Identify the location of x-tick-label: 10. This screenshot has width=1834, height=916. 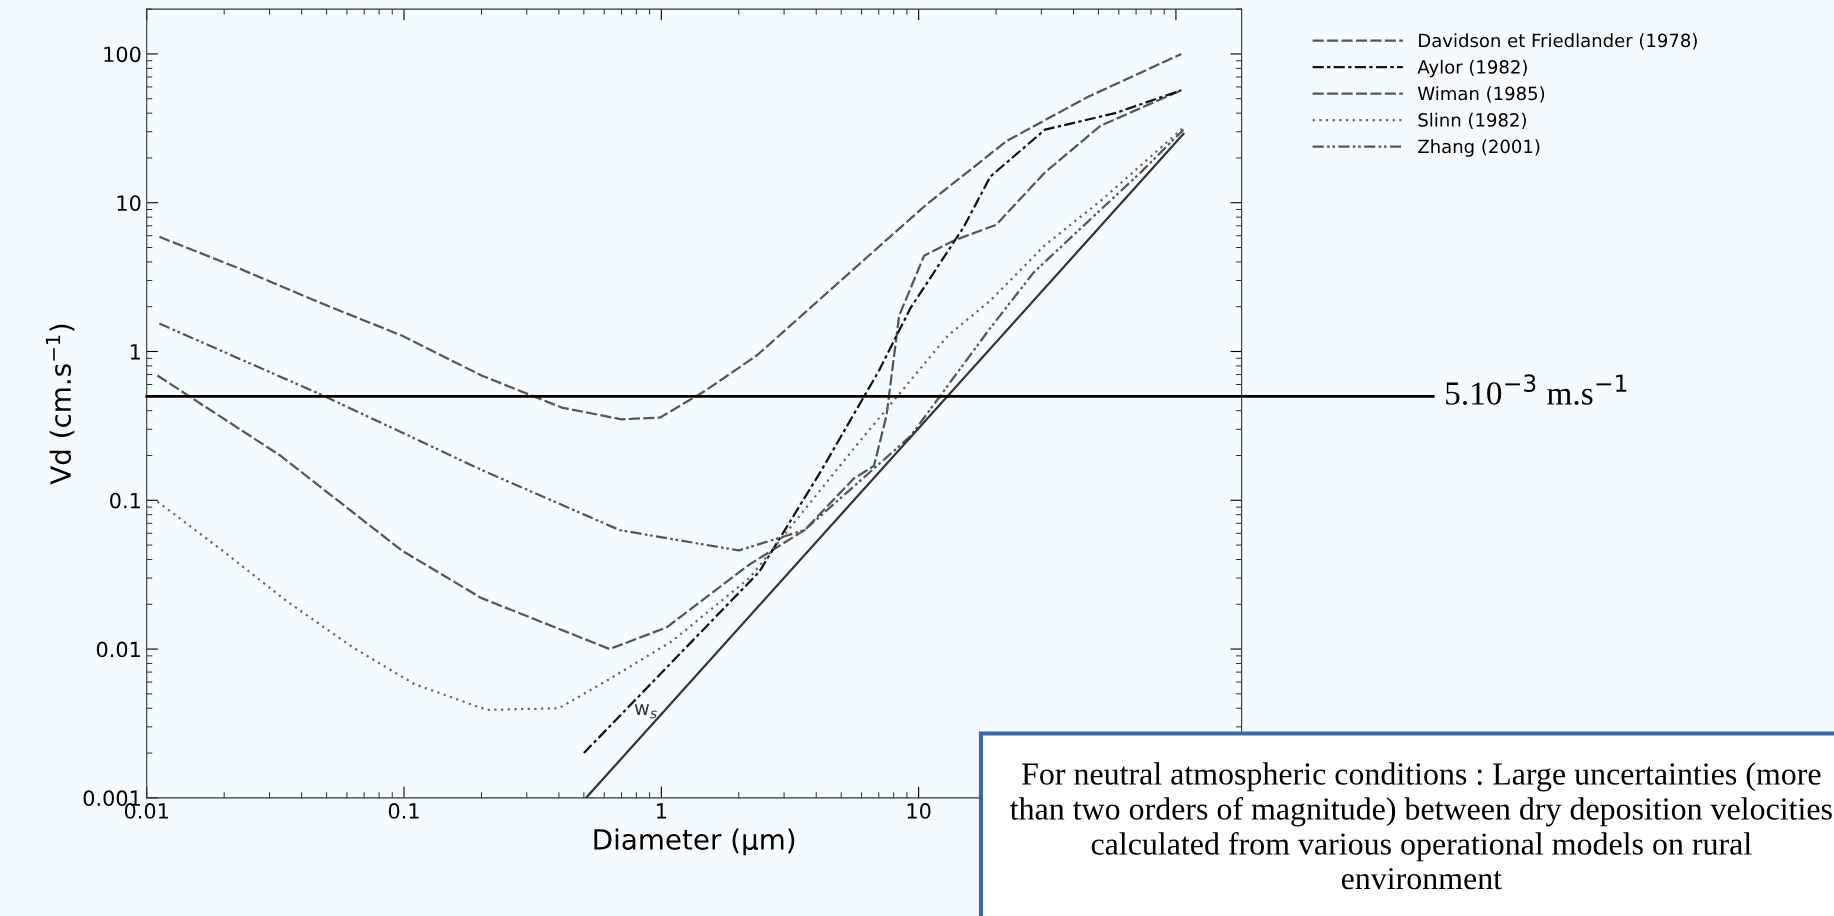
(919, 811).